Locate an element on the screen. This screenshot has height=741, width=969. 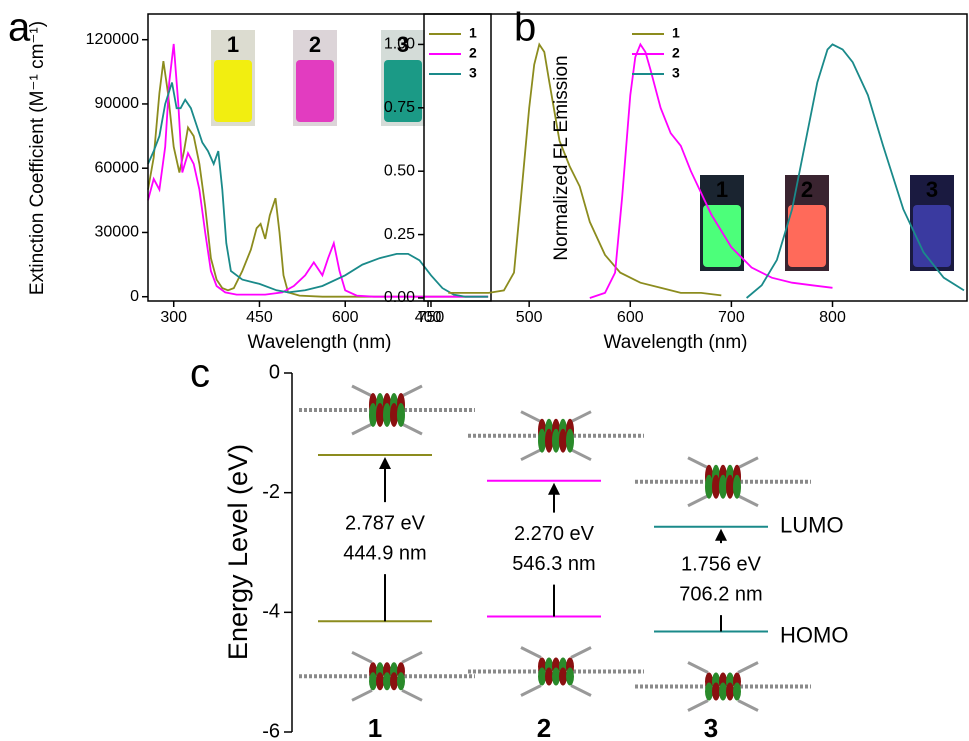
x-tick-label: 800 is located at coordinates (832, 317).